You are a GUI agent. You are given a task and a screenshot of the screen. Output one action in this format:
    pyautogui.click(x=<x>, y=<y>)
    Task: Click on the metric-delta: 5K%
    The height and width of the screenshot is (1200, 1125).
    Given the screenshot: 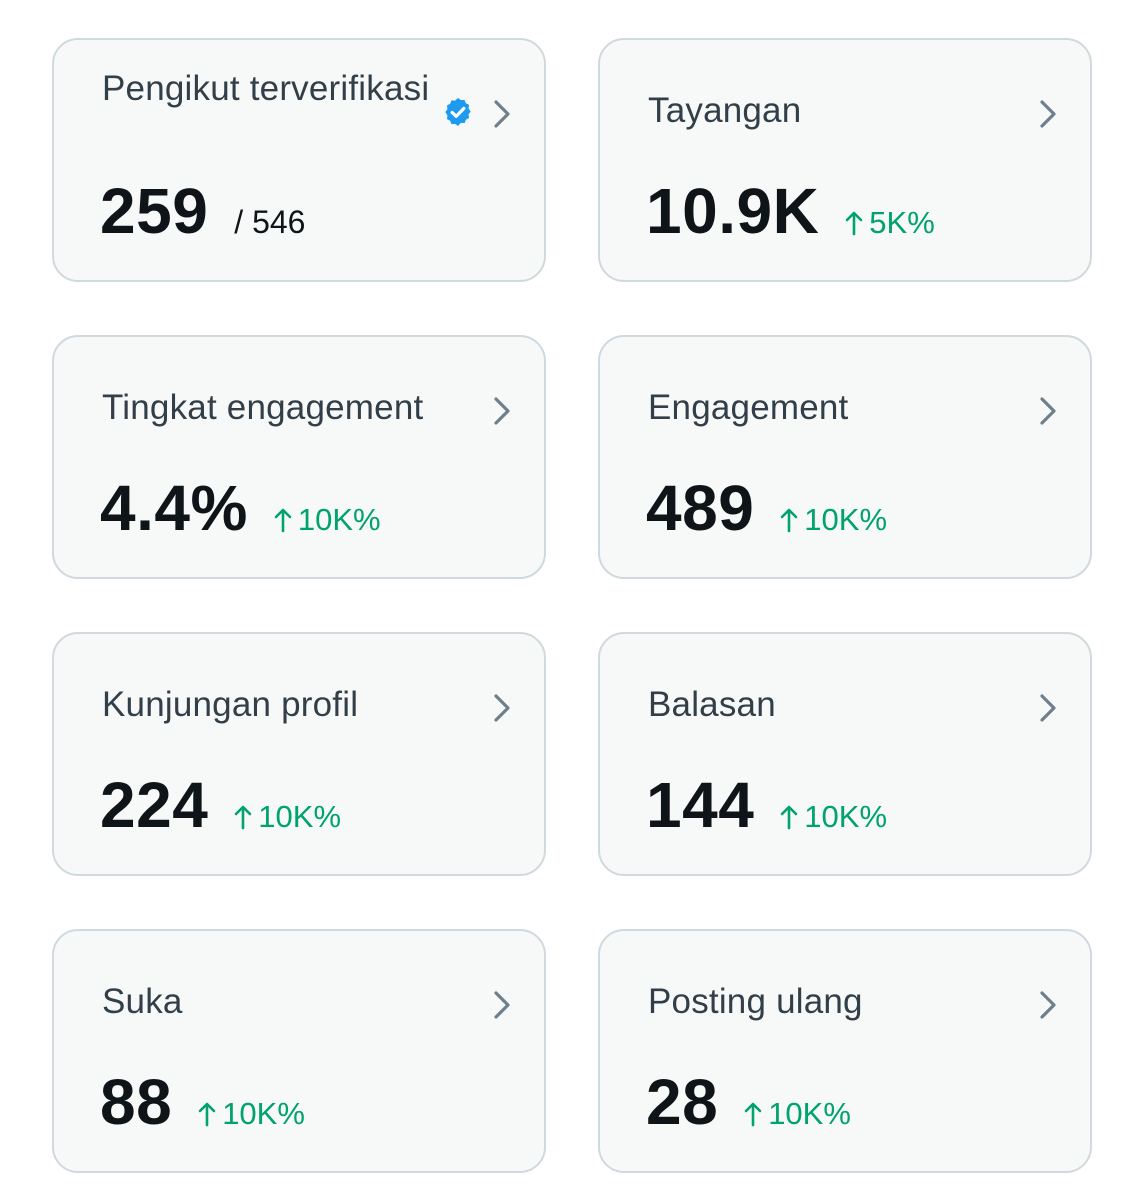 What is the action you would take?
    pyautogui.click(x=890, y=223)
    